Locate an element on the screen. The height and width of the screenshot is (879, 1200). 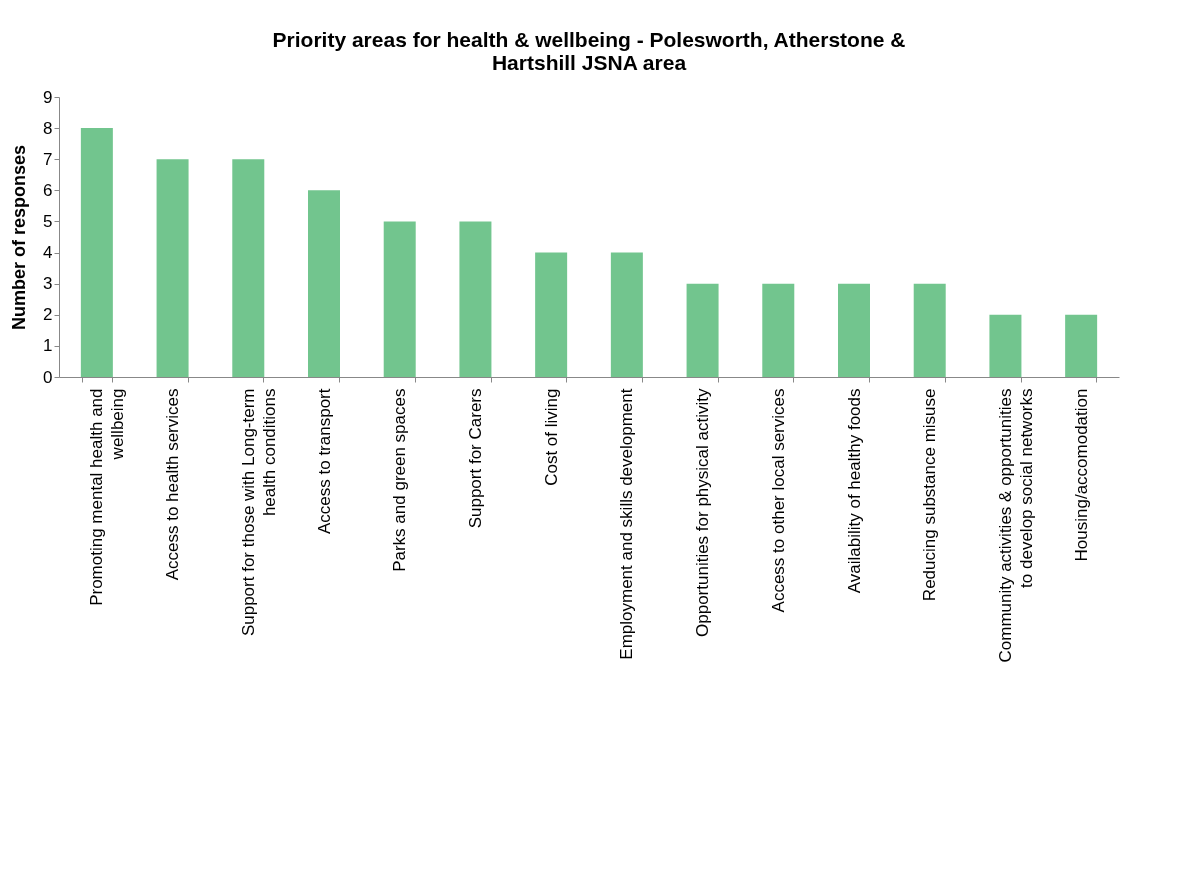
y-tick-label: 0 is located at coordinates (48, 377).